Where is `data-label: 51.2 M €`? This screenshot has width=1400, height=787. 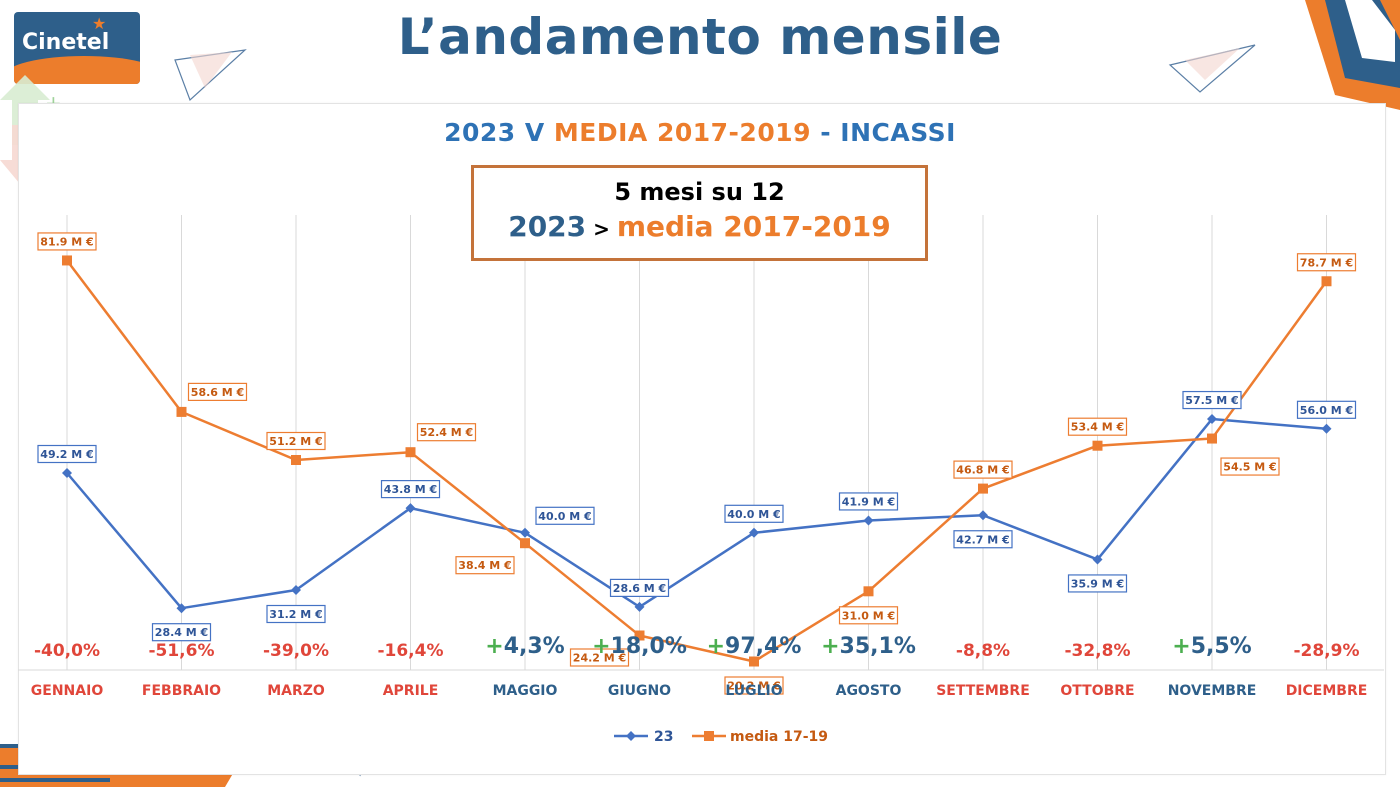
data-label: 51.2 M € is located at coordinates (295, 441).